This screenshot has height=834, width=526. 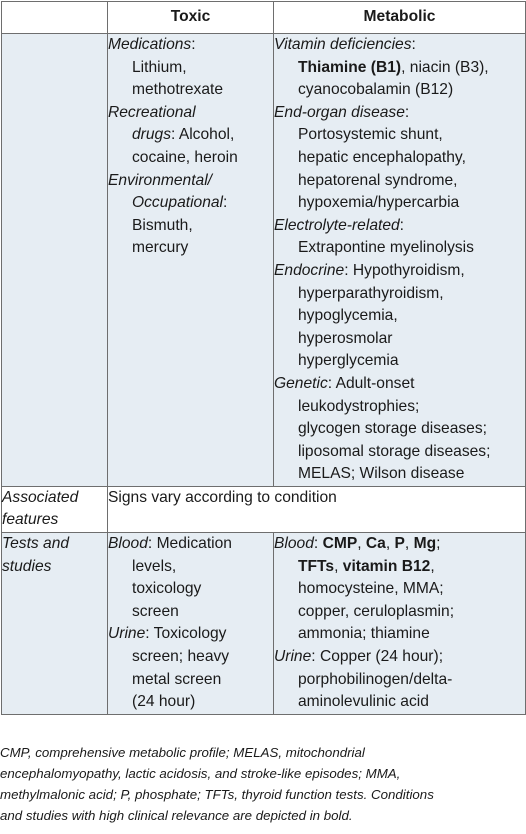 What do you see at coordinates (350, 67) in the screenshot?
I see `bold-term: Thiamine (B1)` at bounding box center [350, 67].